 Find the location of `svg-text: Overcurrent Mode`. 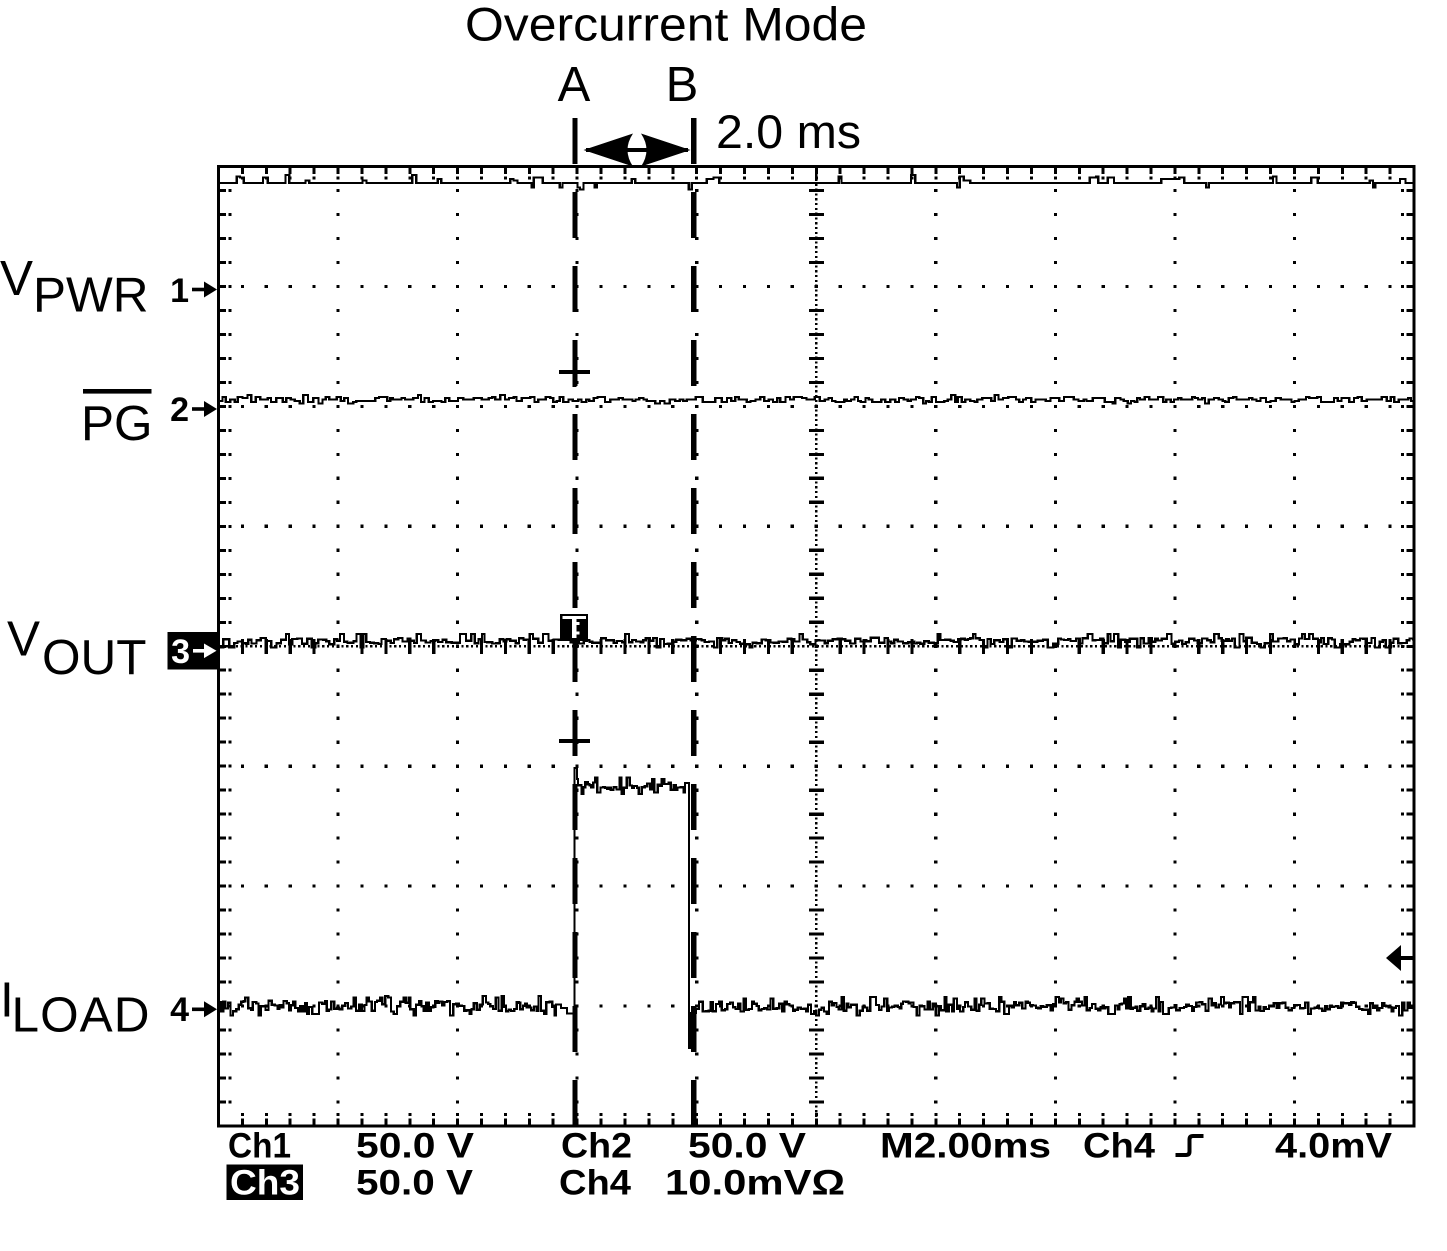

svg-text: Overcurrent Mode is located at coordinates (666, 25).